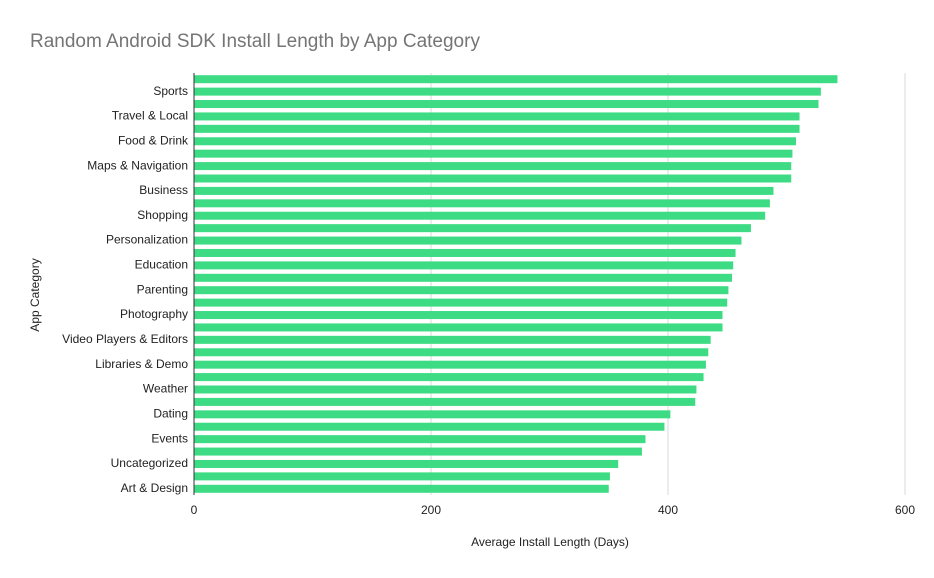 This screenshot has width=934, height=578. I want to click on y-tick-label: Education, so click(161, 265).